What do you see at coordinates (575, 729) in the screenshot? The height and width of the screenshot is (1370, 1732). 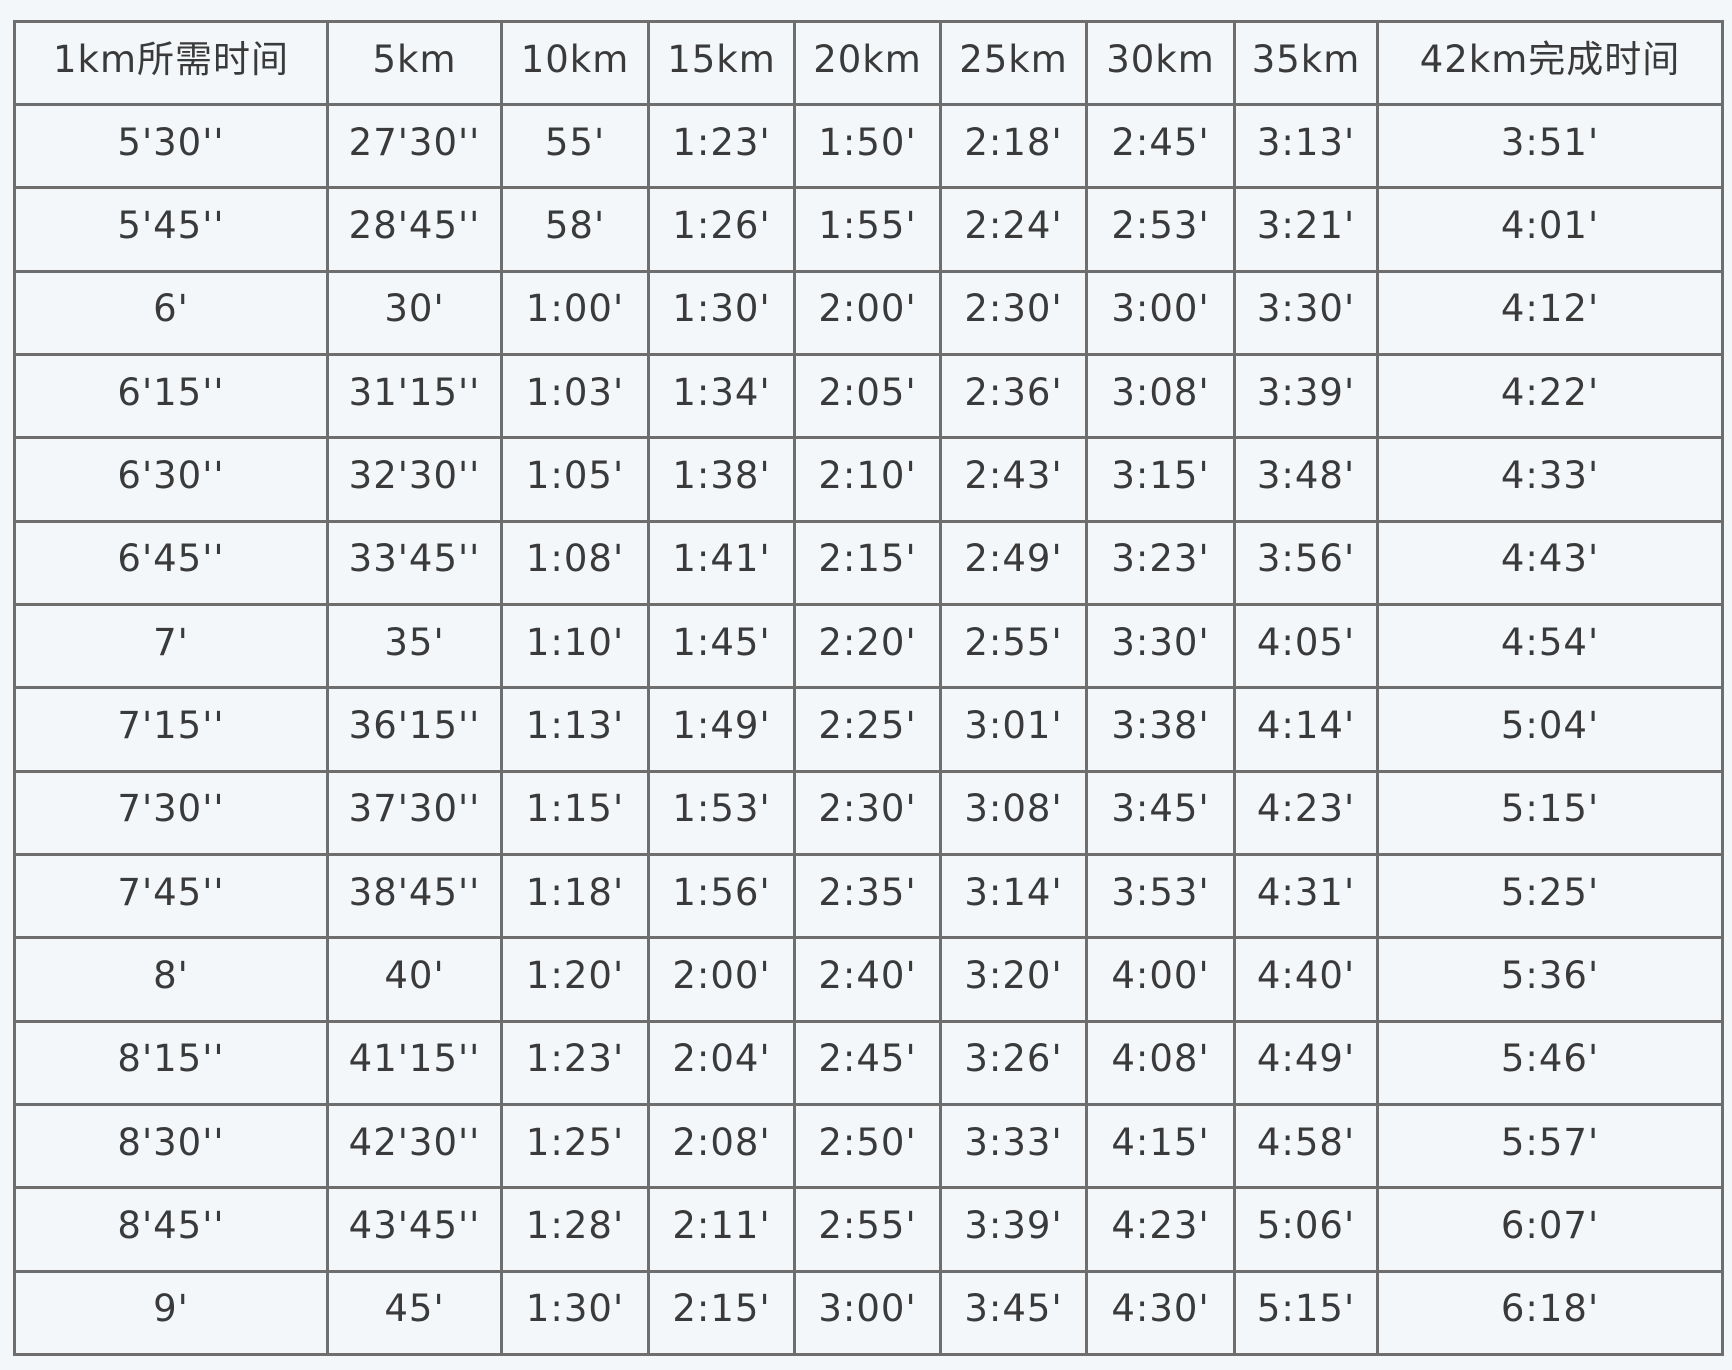 I see `split-10km-cell: 1:13'` at bounding box center [575, 729].